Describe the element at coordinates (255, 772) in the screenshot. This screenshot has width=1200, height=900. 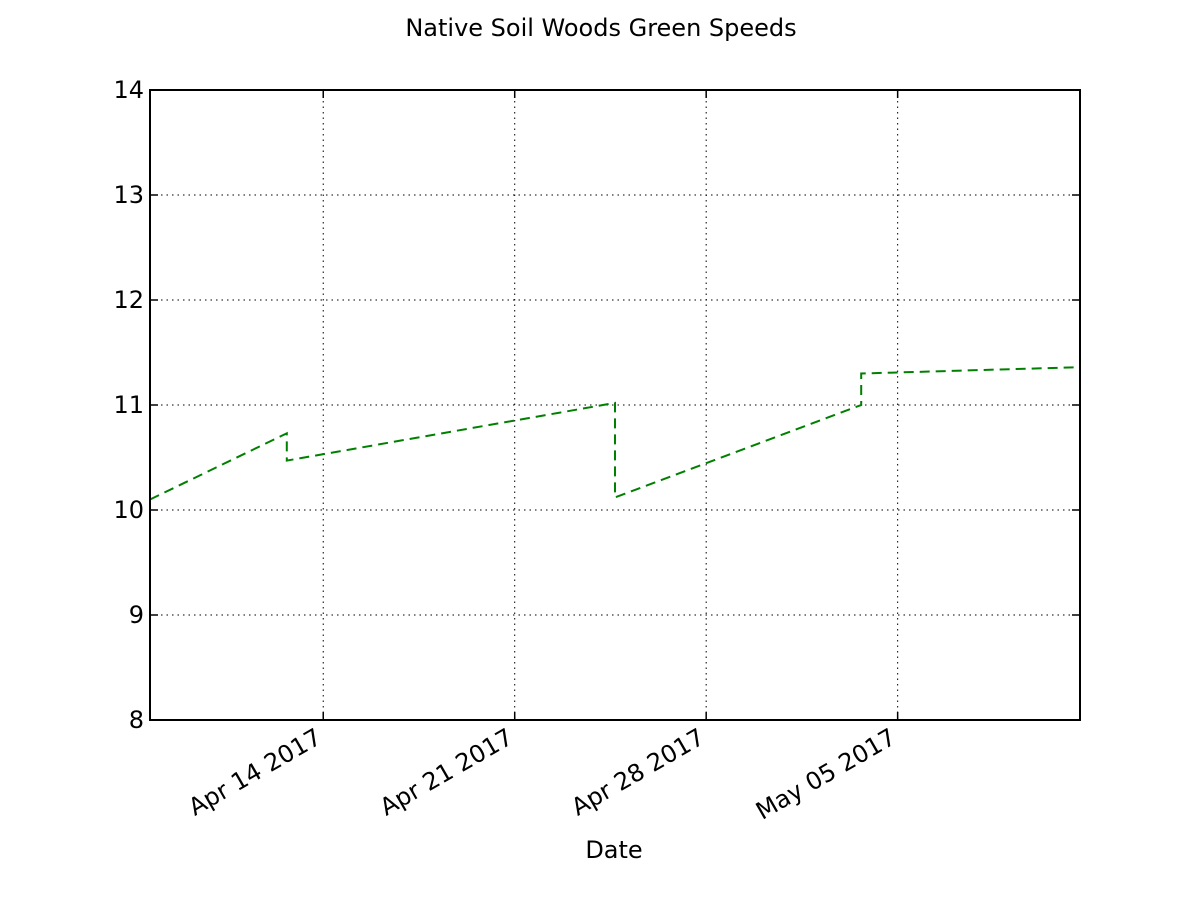
I see `x-tick-label: Apr 14 2017` at that location.